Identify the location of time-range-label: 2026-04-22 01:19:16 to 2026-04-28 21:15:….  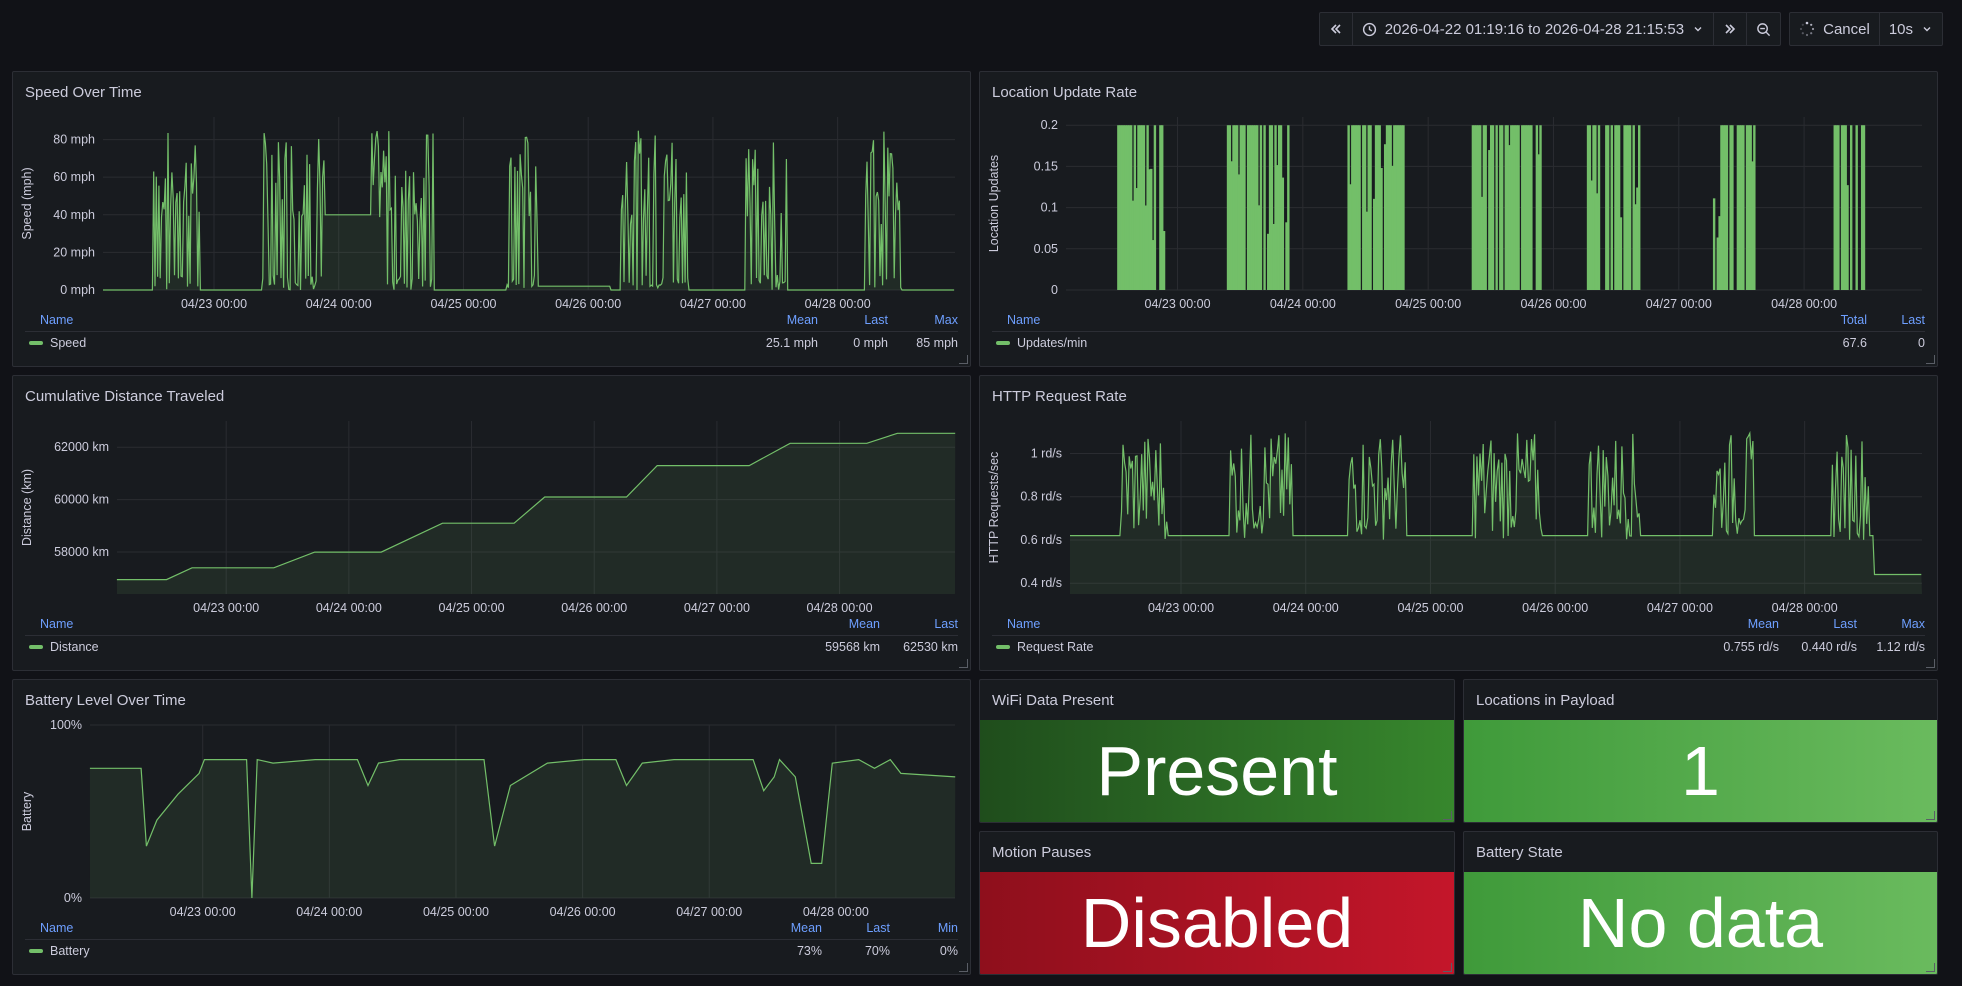
(1534, 29).